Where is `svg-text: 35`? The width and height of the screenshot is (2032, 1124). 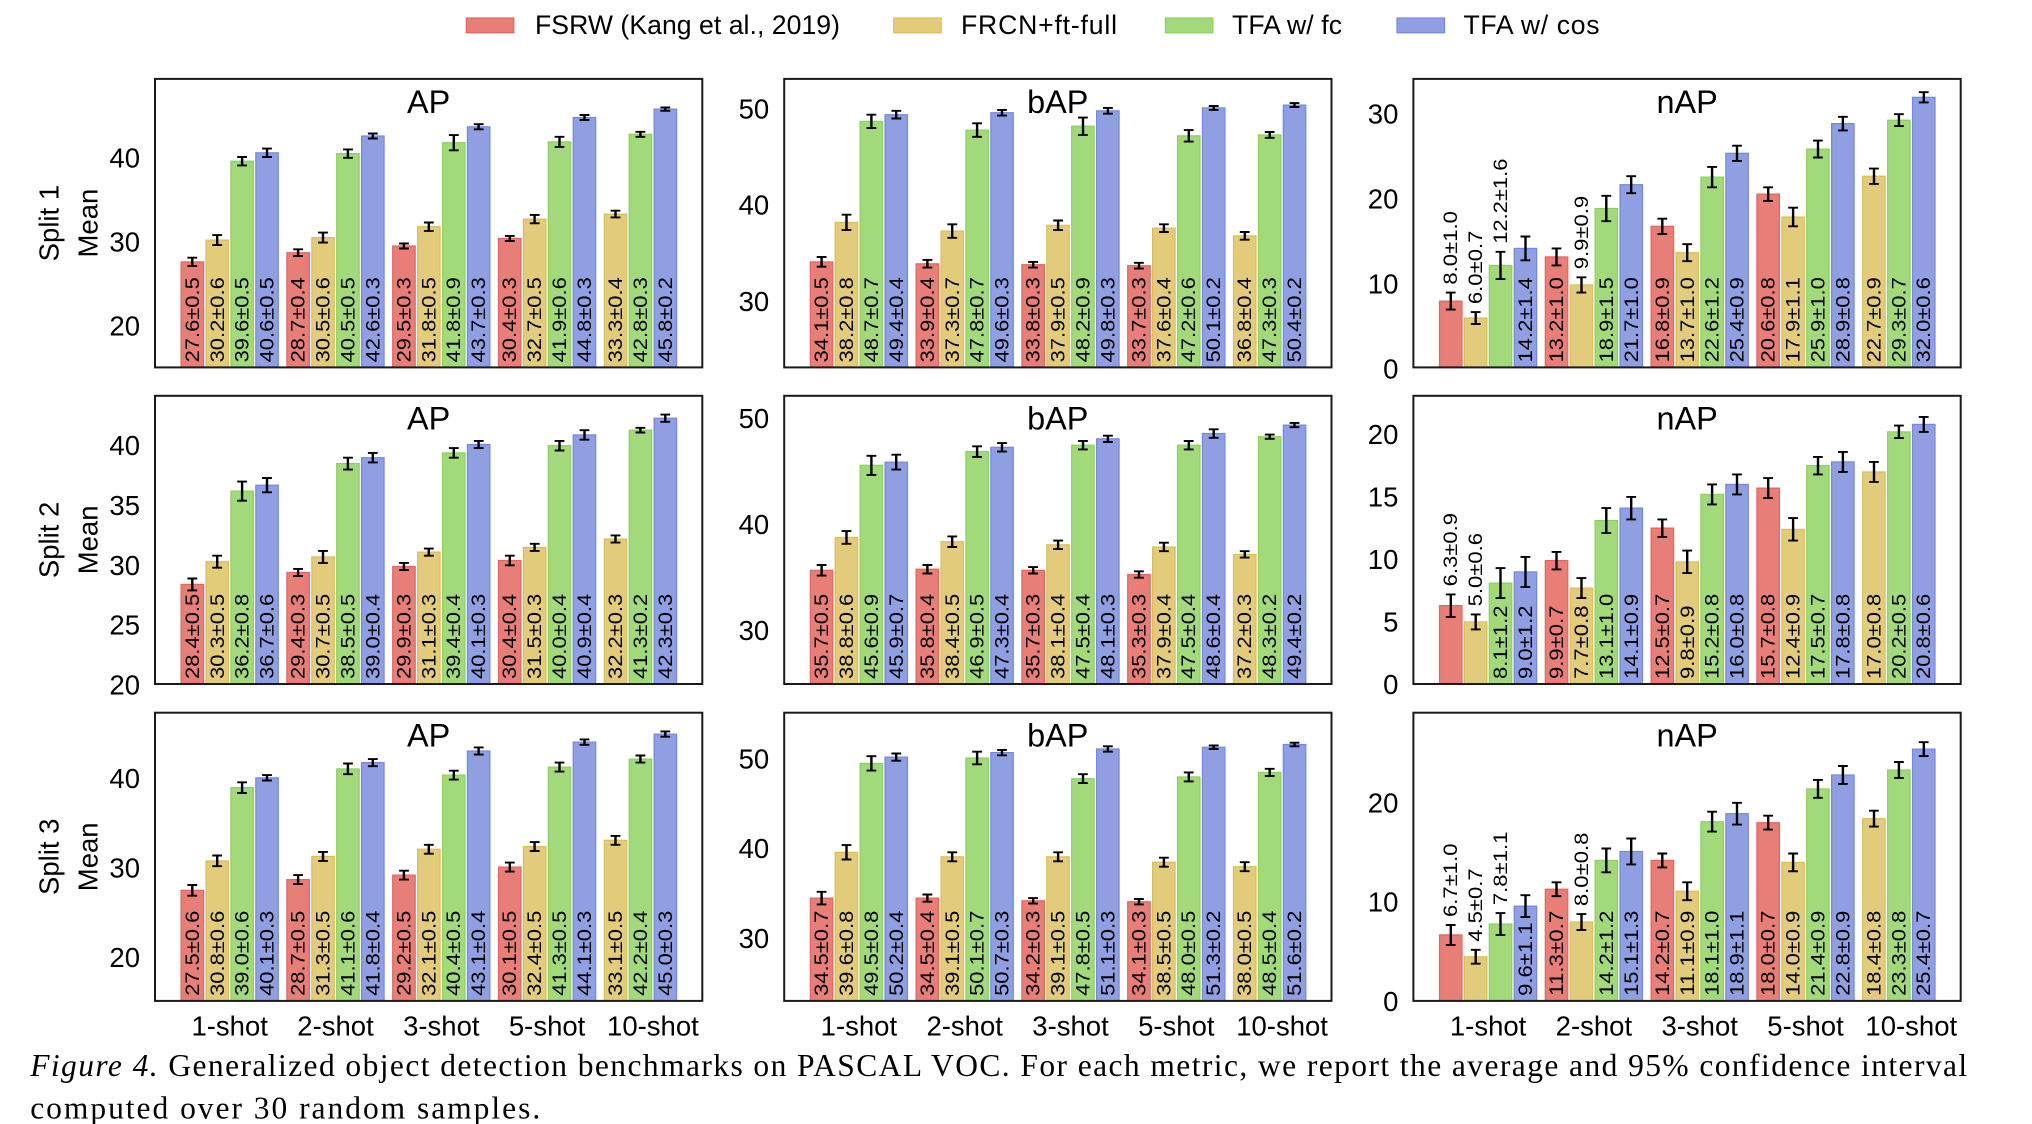
svg-text: 35 is located at coordinates (124, 505).